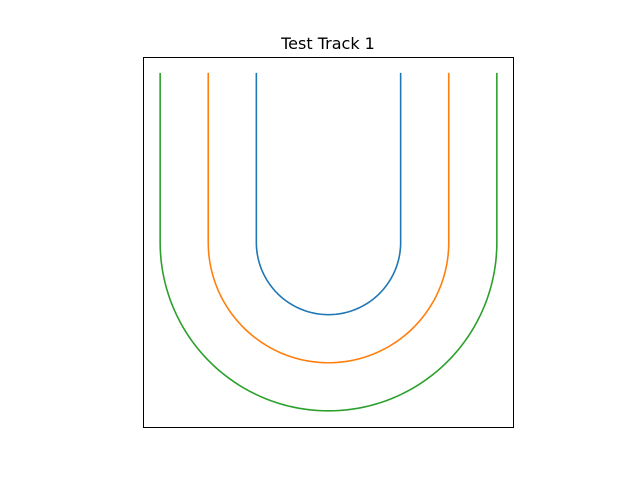 The width and height of the screenshot is (640, 480). What do you see at coordinates (327, 43) in the screenshot?
I see `chart-title: Test Track 1` at bounding box center [327, 43].